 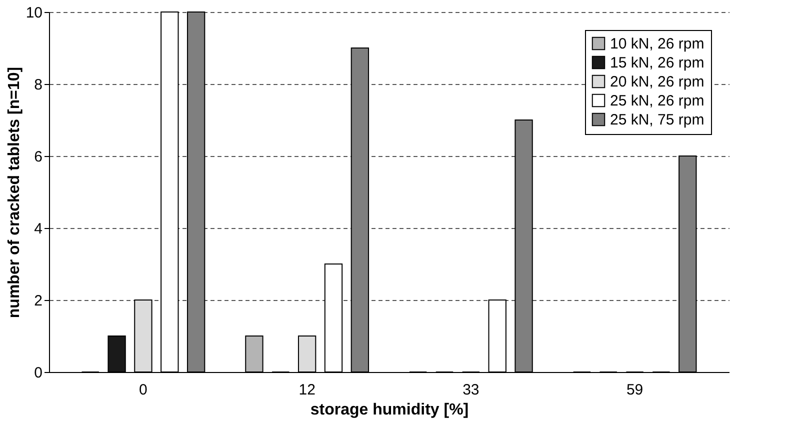 I want to click on legend-label: 15 kN, 26 rpm, so click(x=657, y=63).